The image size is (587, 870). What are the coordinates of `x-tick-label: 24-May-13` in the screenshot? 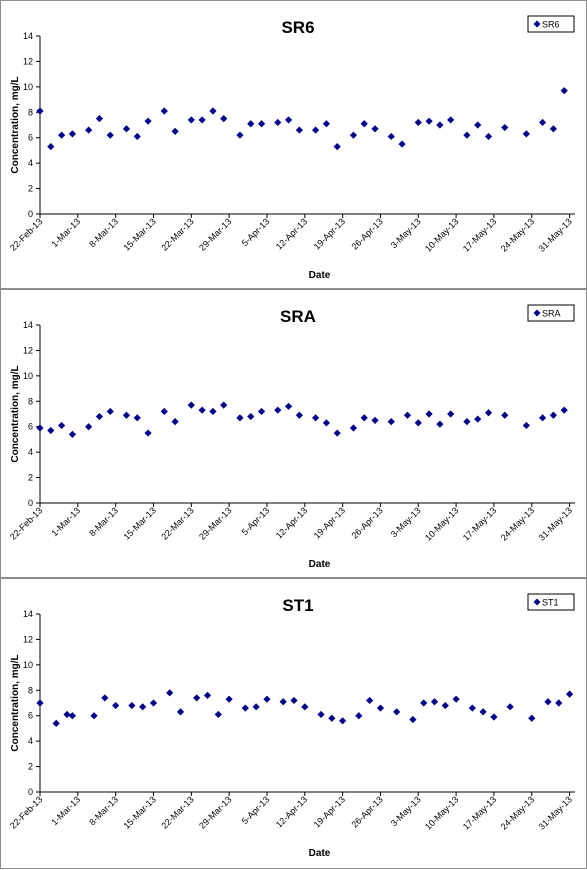 It's located at (517, 812).